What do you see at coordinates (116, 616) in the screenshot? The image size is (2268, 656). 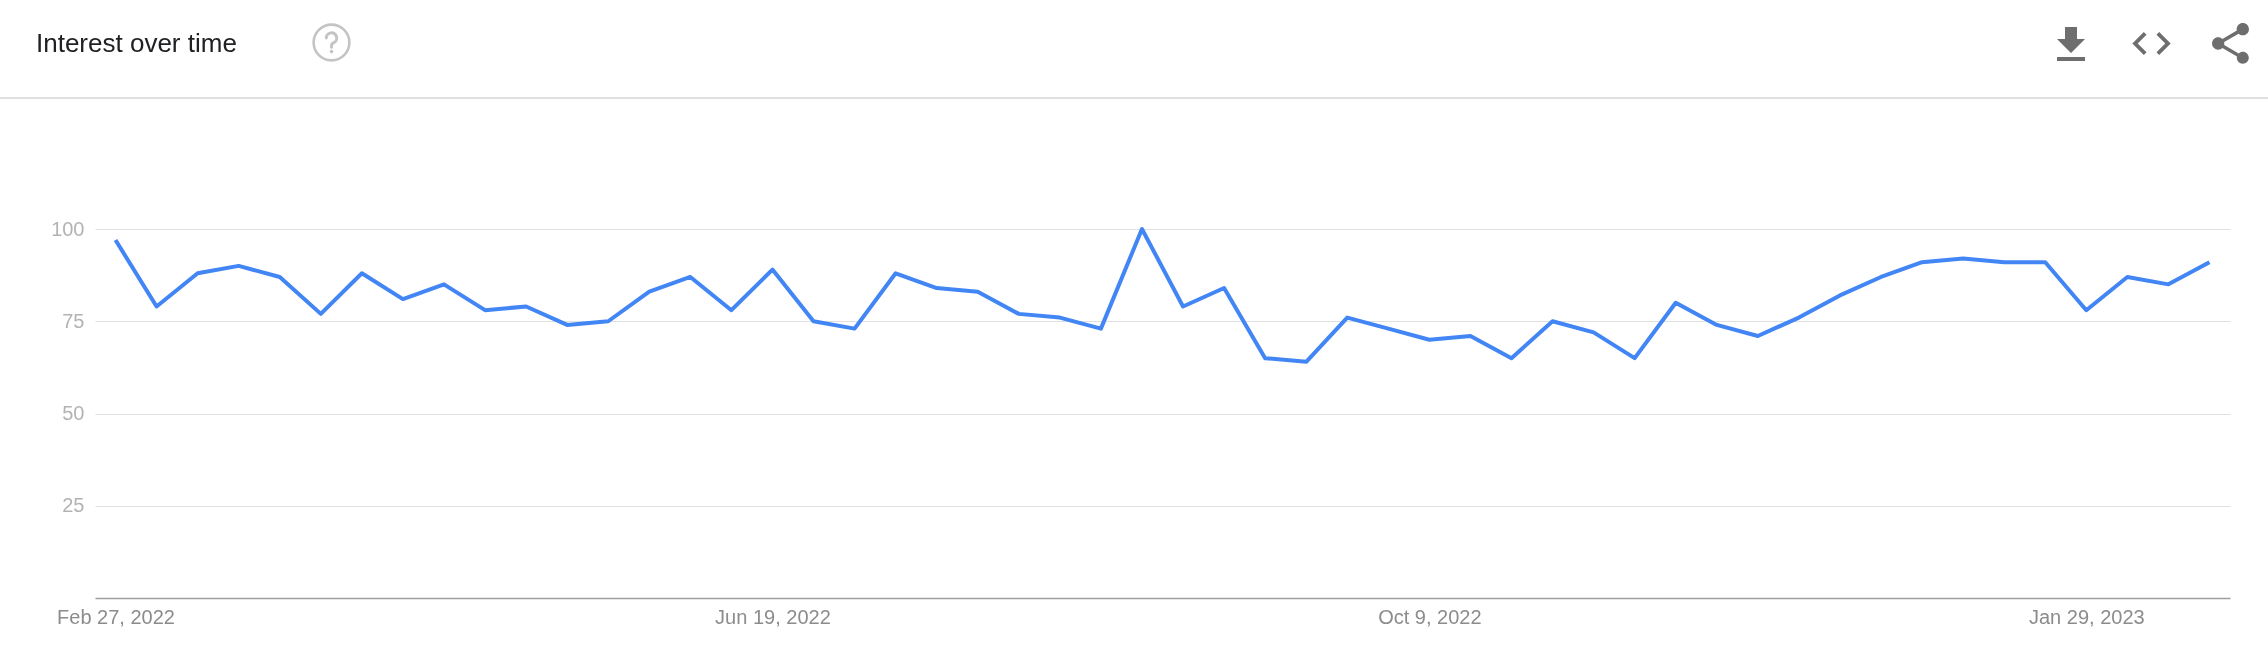 I see `x-tick-label: Feb 27, 2022` at bounding box center [116, 616].